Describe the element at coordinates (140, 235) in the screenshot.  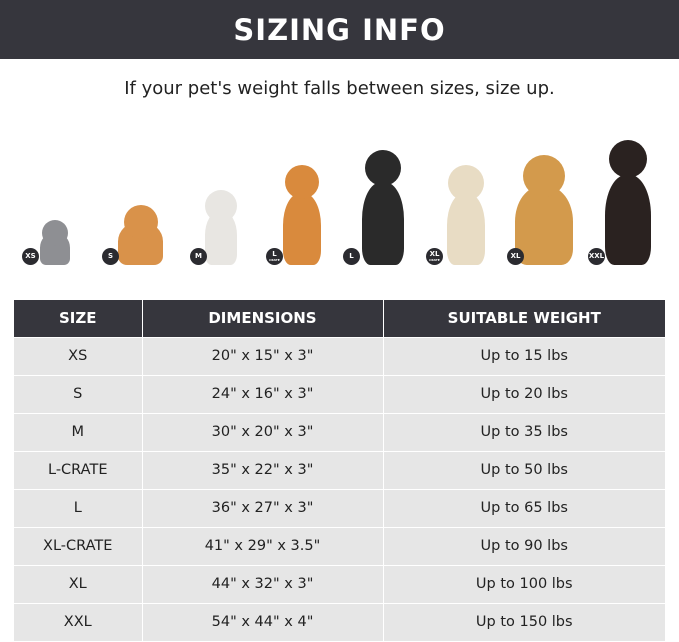
I see `pomeranian-image` at that location.